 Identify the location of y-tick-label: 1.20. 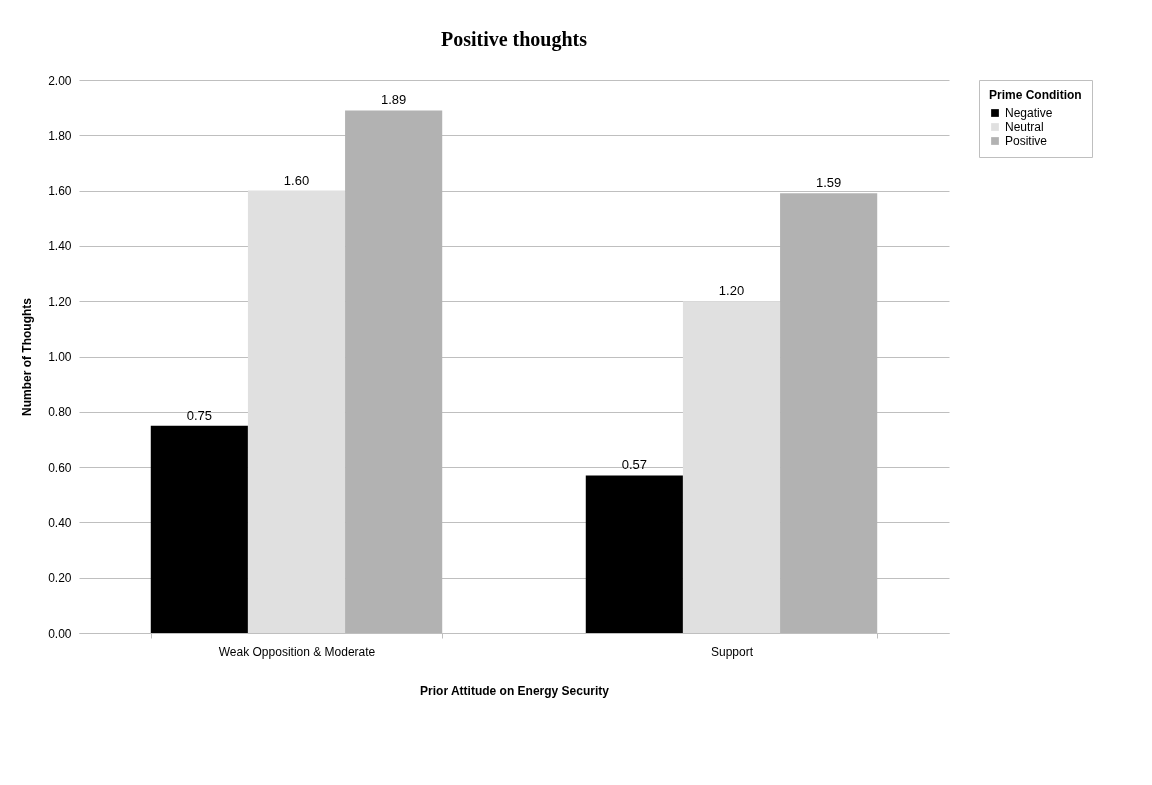
(60, 301).